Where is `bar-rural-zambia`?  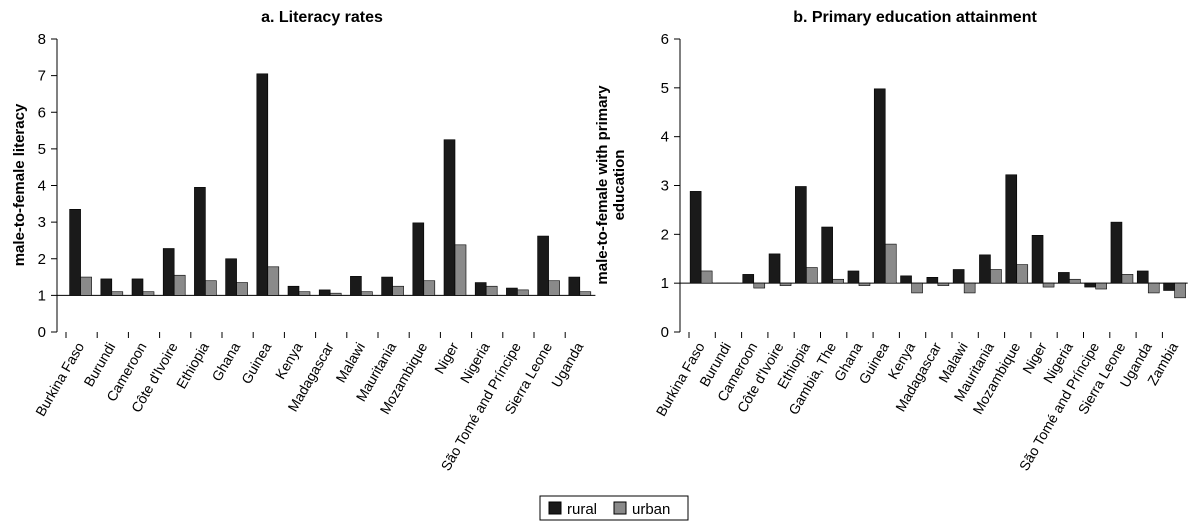 bar-rural-zambia is located at coordinates (1169, 286).